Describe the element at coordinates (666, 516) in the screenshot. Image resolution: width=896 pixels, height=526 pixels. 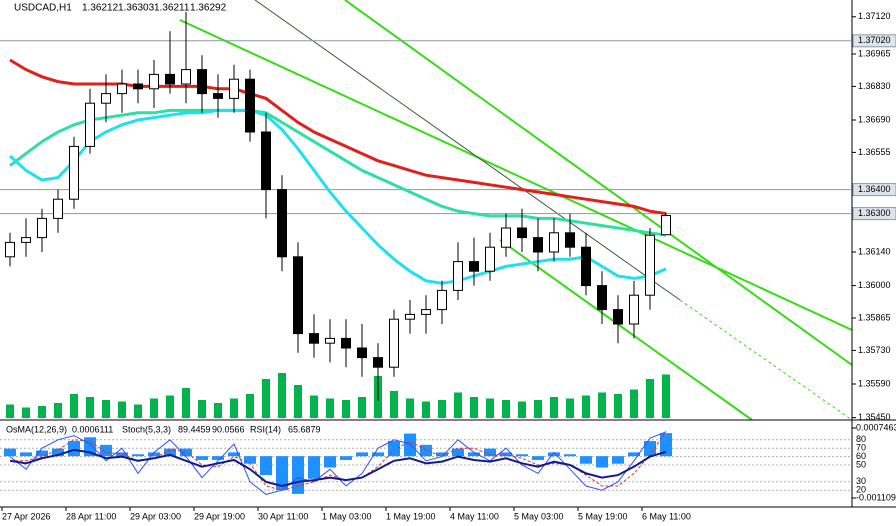
I see `x-tick-label: 6 May 11:00` at that location.